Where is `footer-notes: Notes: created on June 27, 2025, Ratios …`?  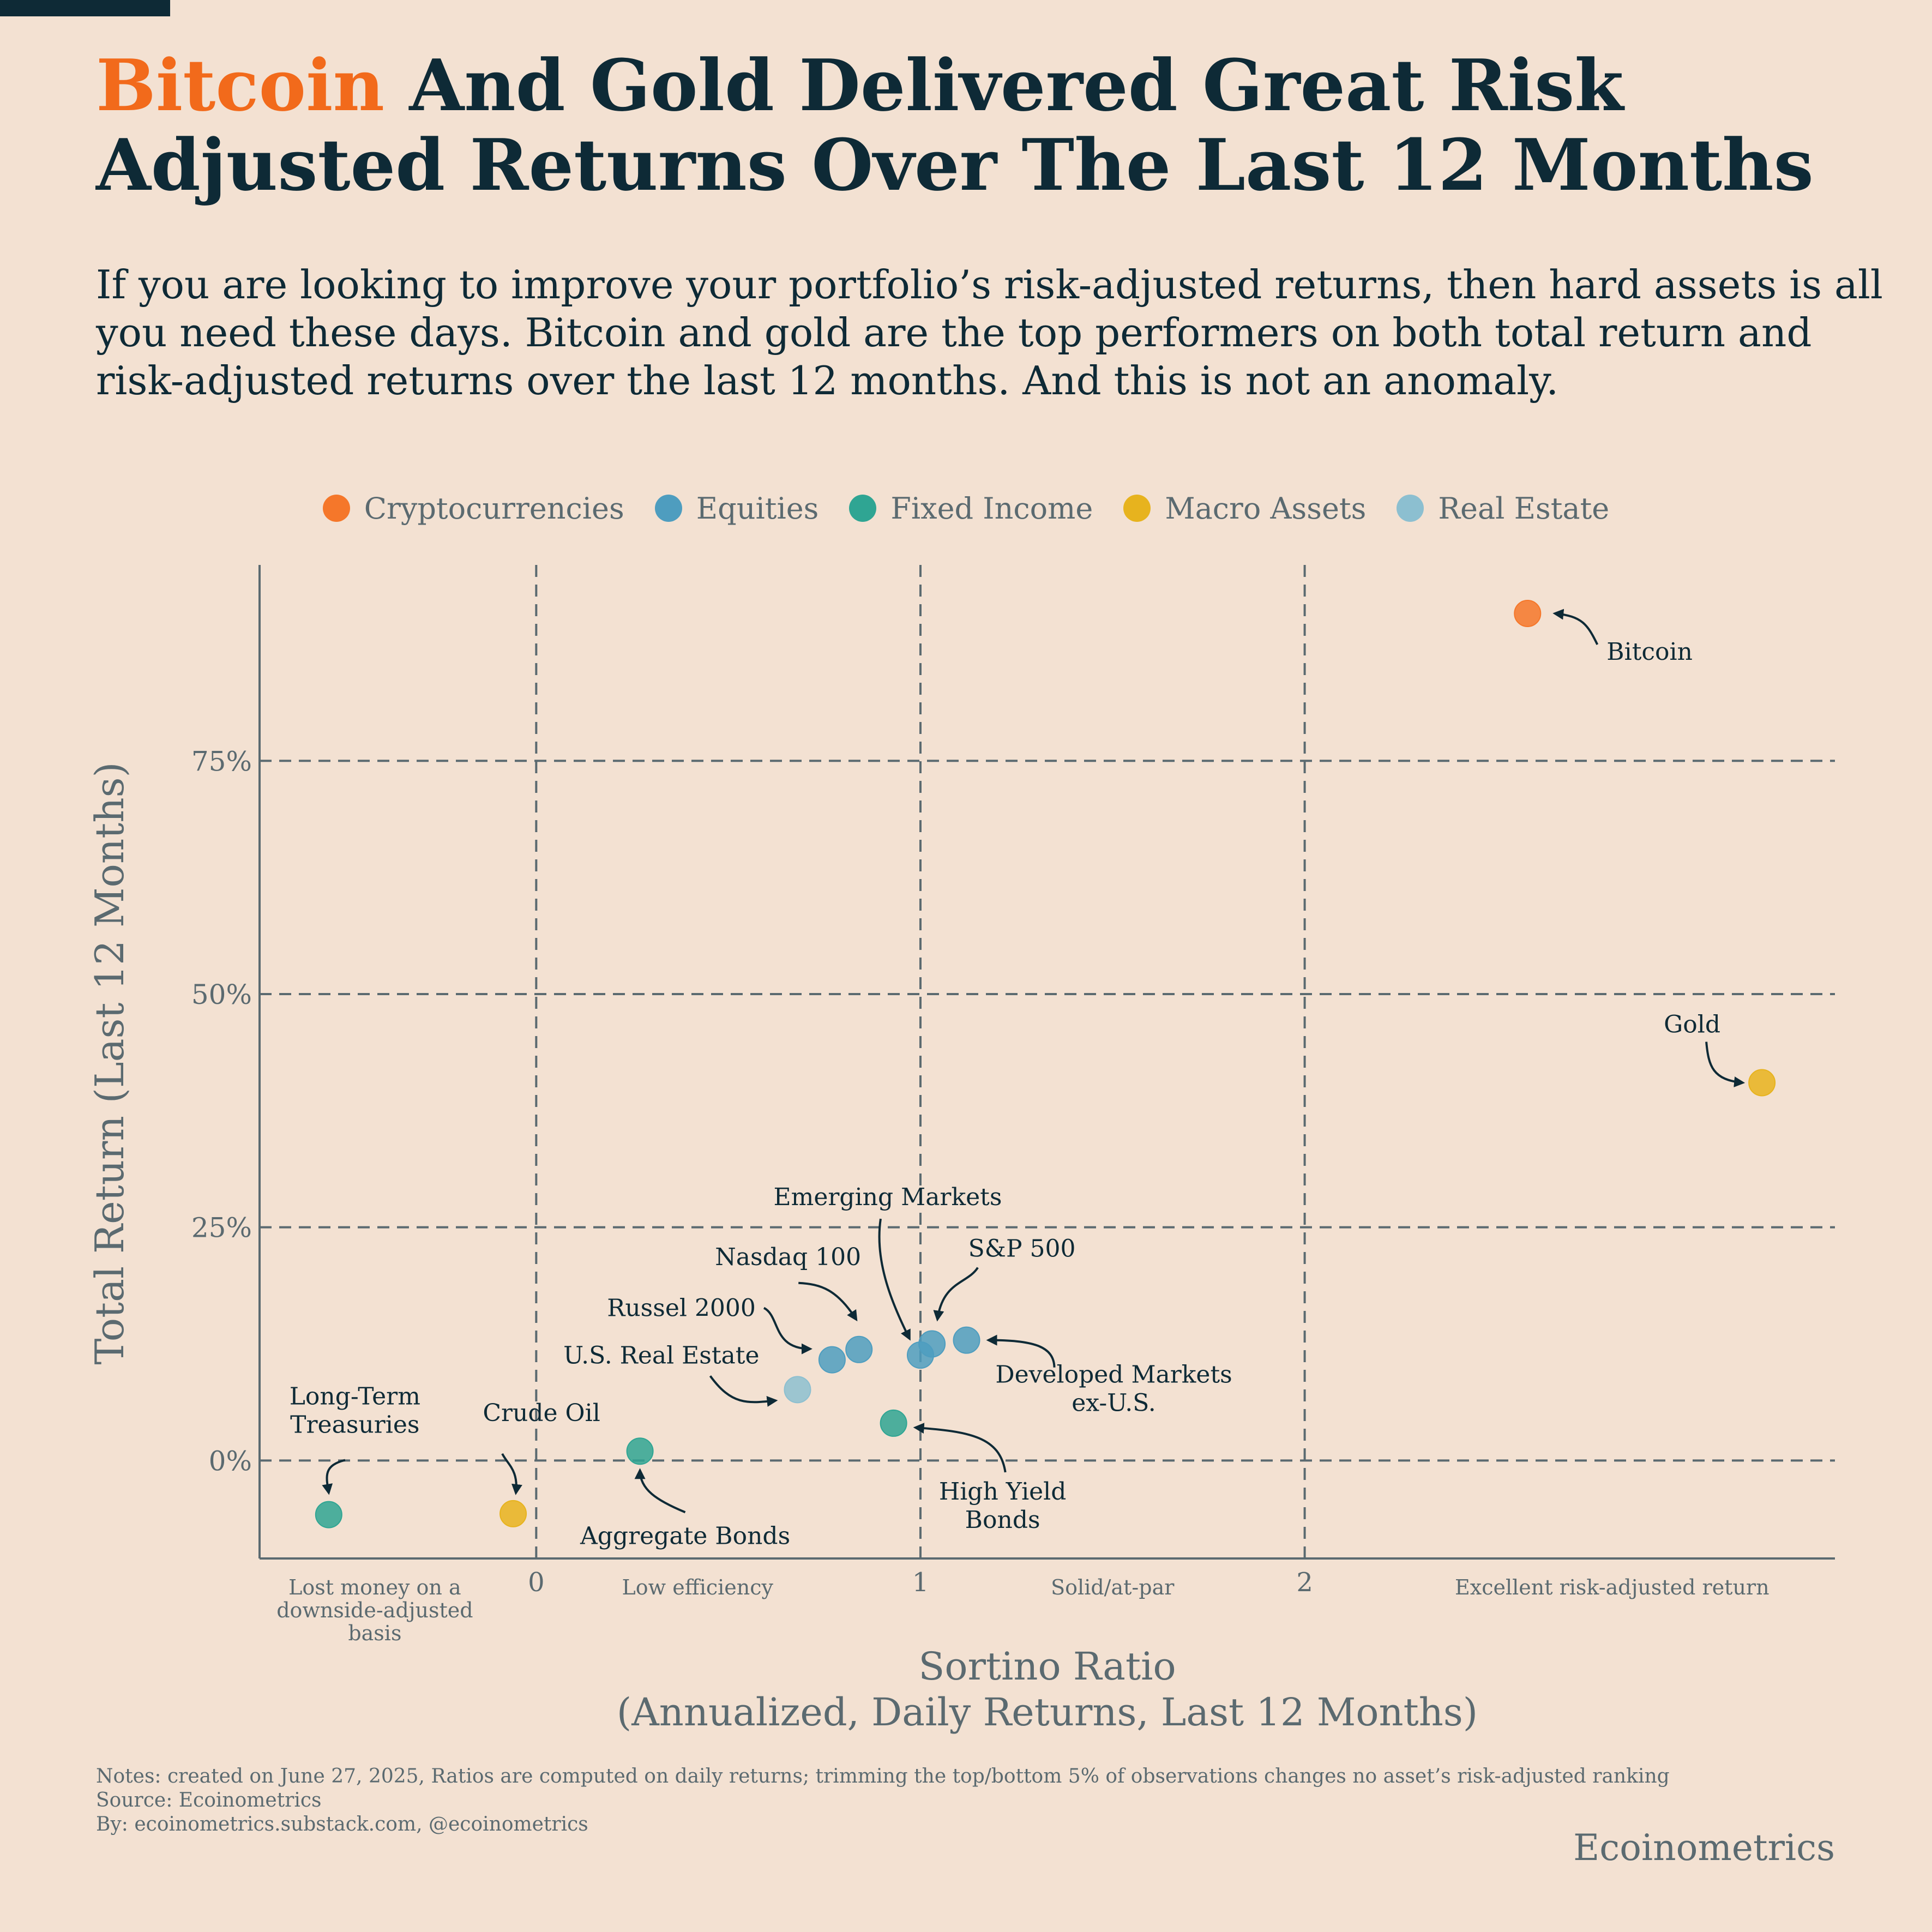 footer-notes: Notes: created on June 27, 2025, Ratios … is located at coordinates (968, 1801).